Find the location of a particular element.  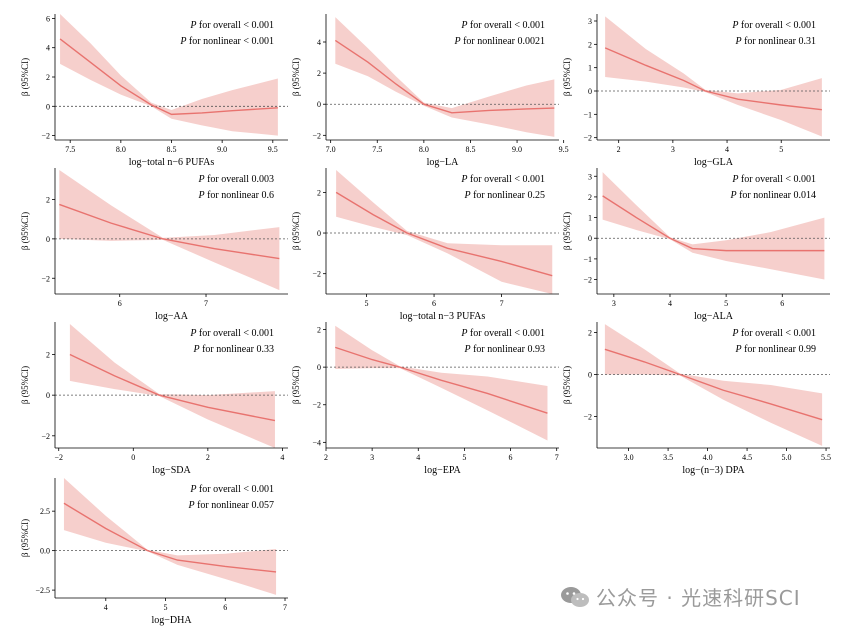

x-tick-label: 8.5 is located at coordinates (470, 149).